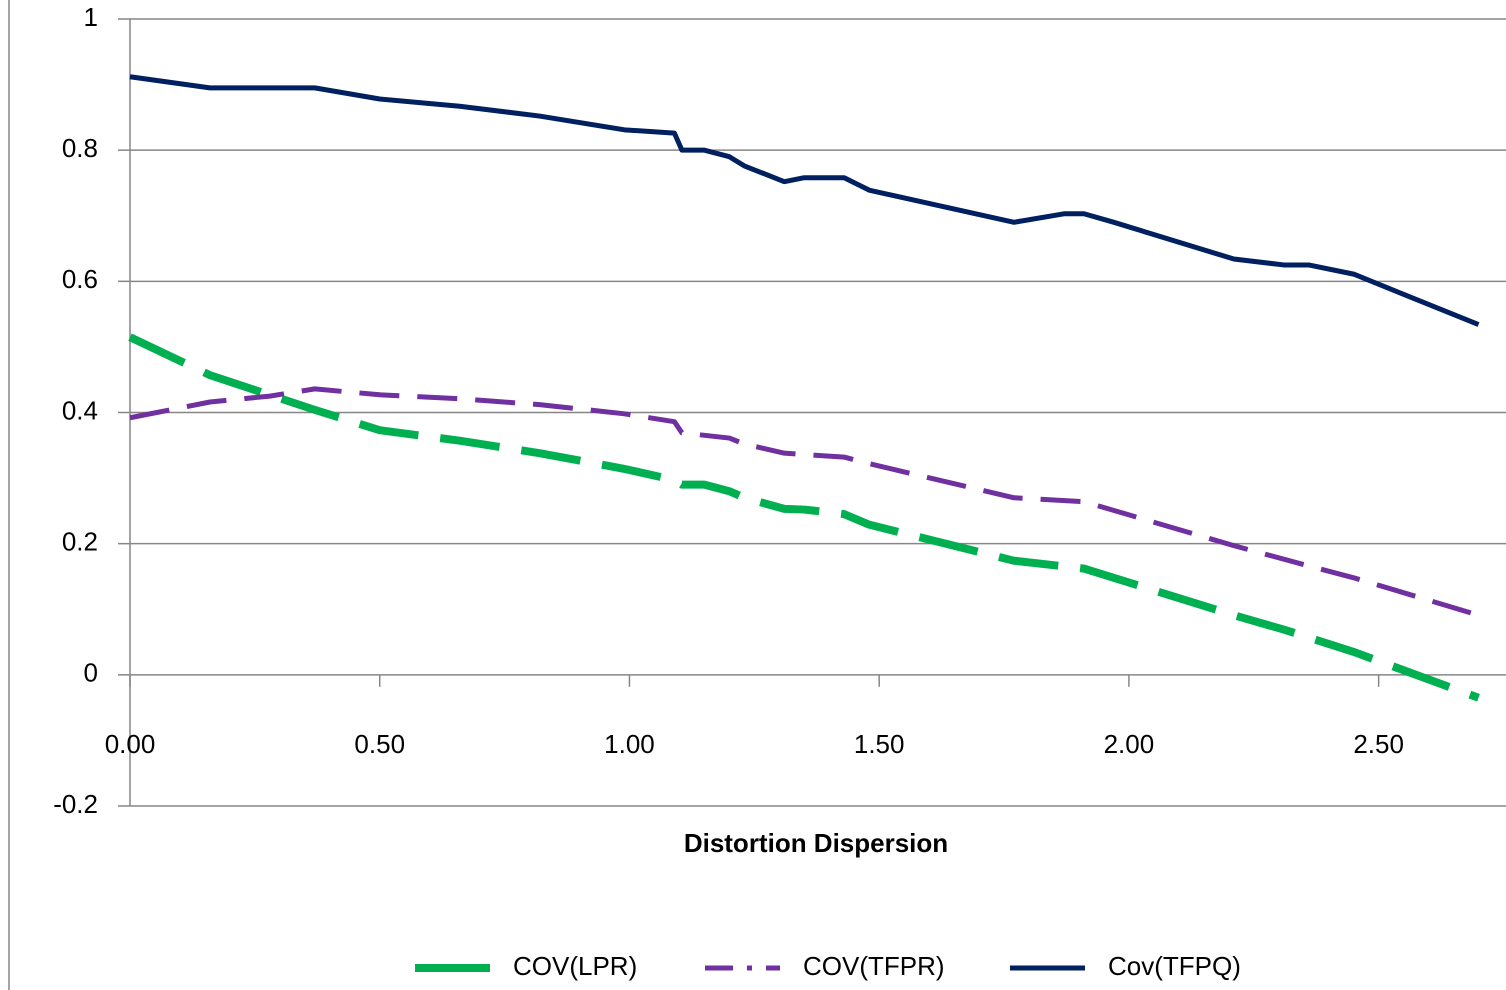 The height and width of the screenshot is (990, 1506). I want to click on y-tick-label: 1, so click(91, 17).